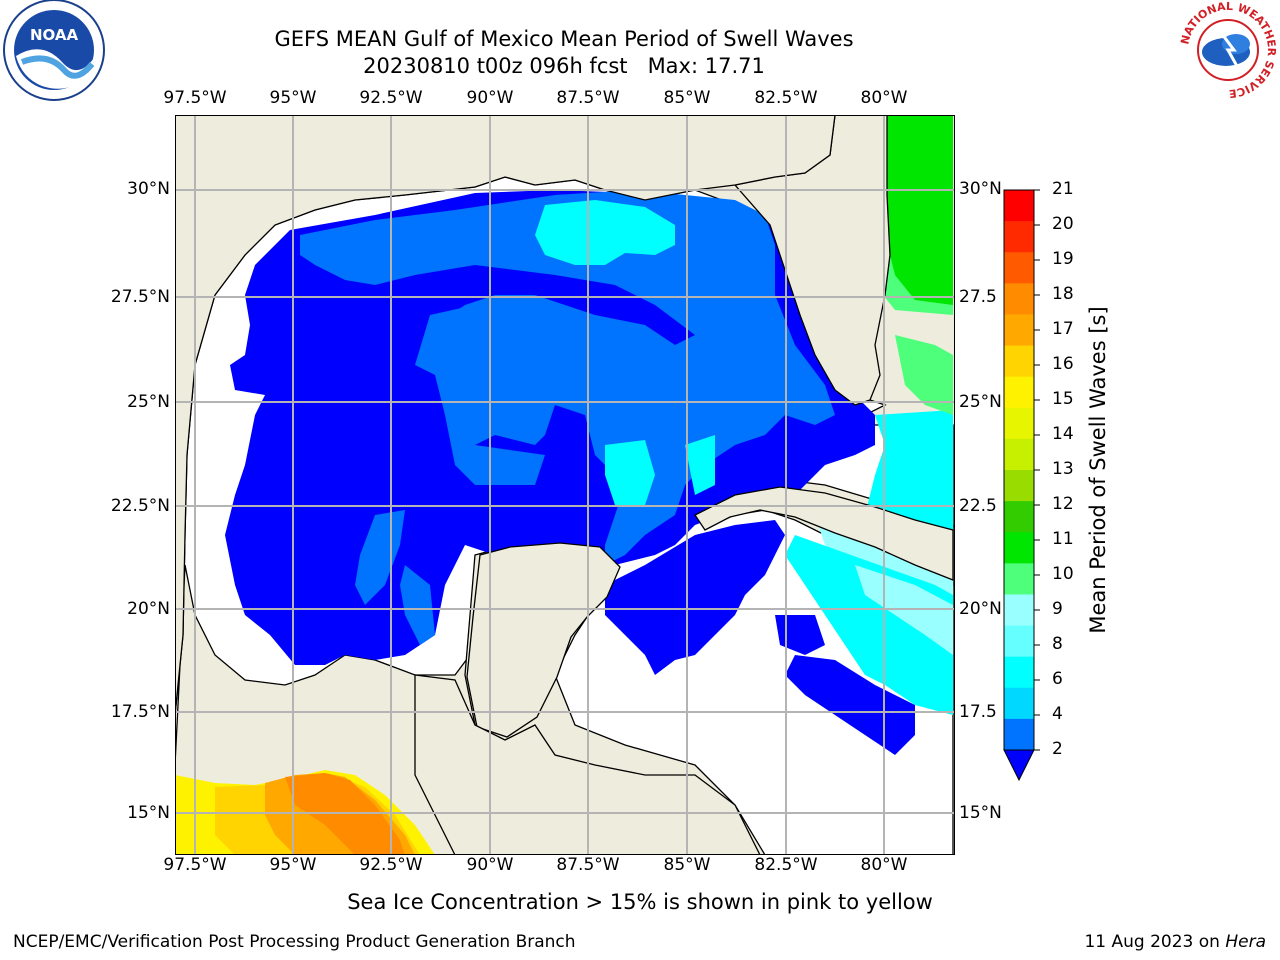 Image resolution: width=1280 pixels, height=960 pixels. I want to click on footer-date: 11 Aug 2023 on Hera, so click(1175, 942).